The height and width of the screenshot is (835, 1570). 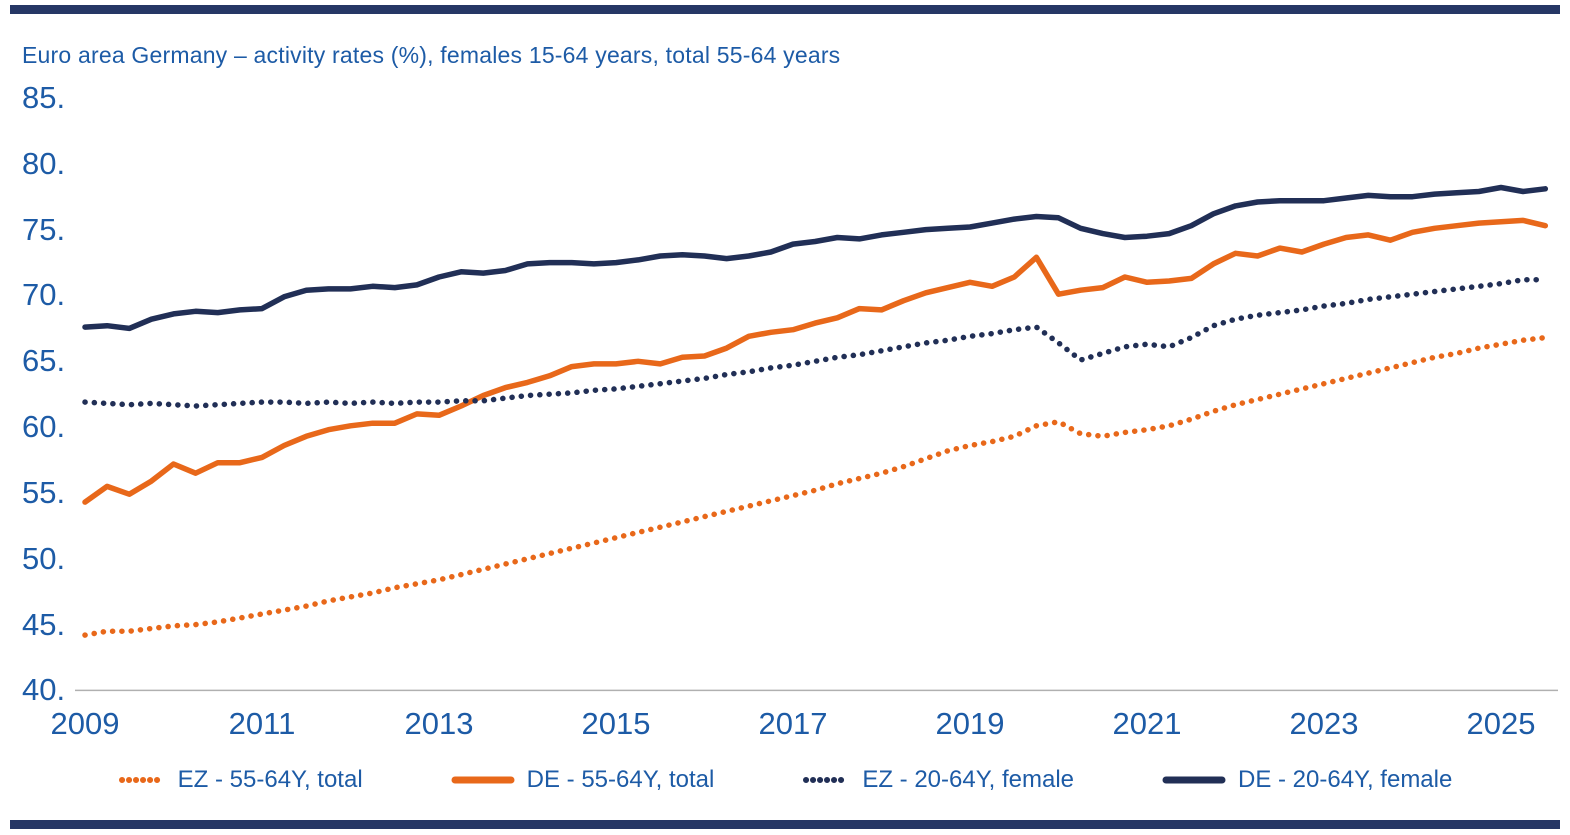 What do you see at coordinates (1147, 723) in the screenshot?
I see `x-axis-label: 2021` at bounding box center [1147, 723].